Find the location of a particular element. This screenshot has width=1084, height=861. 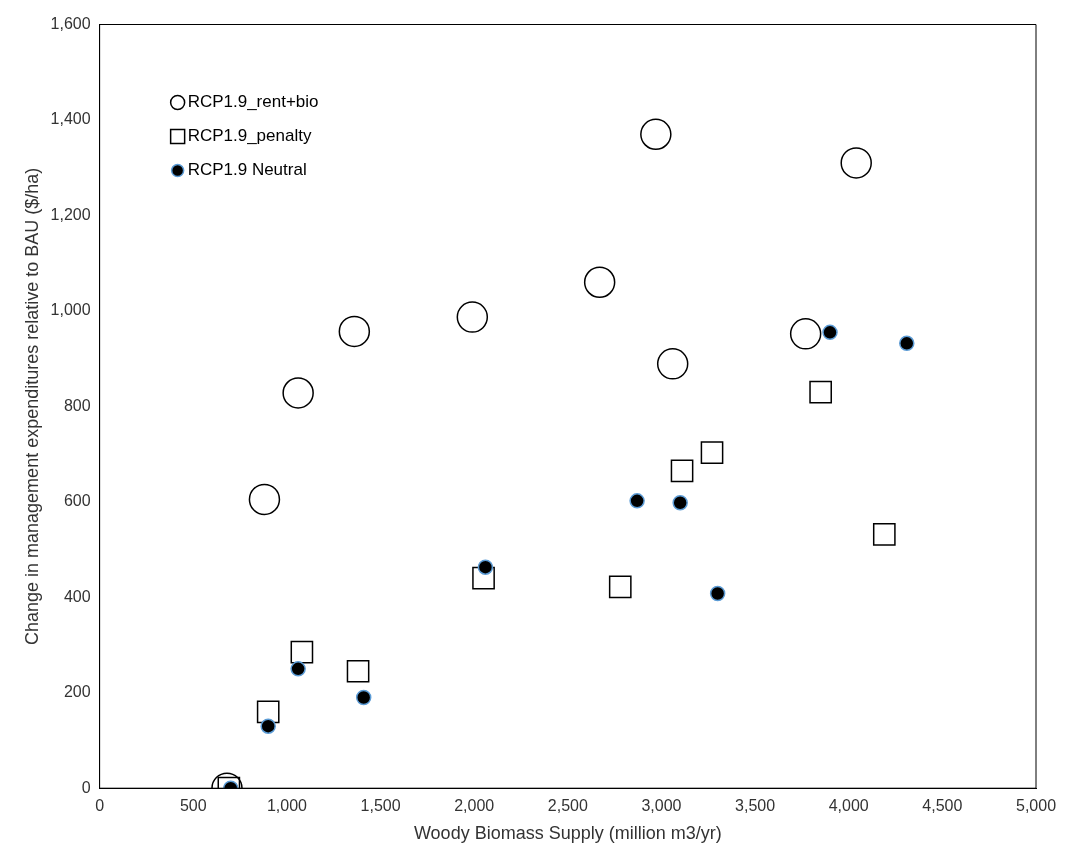

y-tick-label: 1,000 is located at coordinates (70, 310).